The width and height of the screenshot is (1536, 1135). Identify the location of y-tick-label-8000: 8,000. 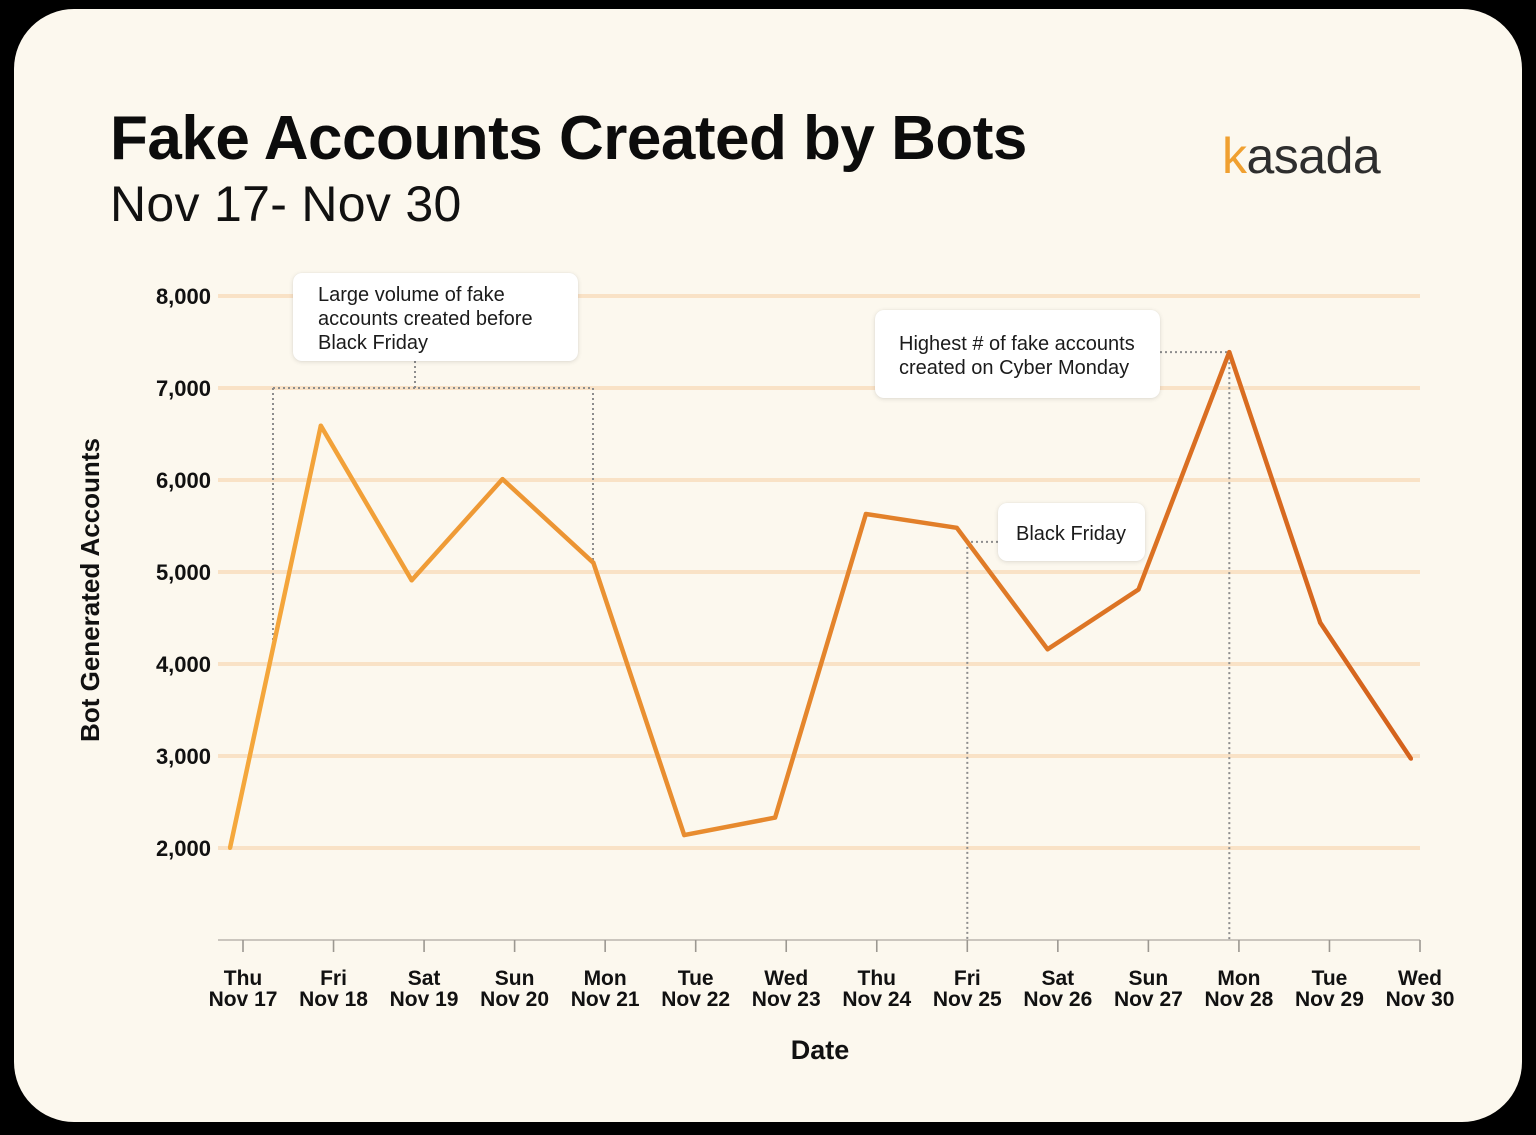
(183, 296).